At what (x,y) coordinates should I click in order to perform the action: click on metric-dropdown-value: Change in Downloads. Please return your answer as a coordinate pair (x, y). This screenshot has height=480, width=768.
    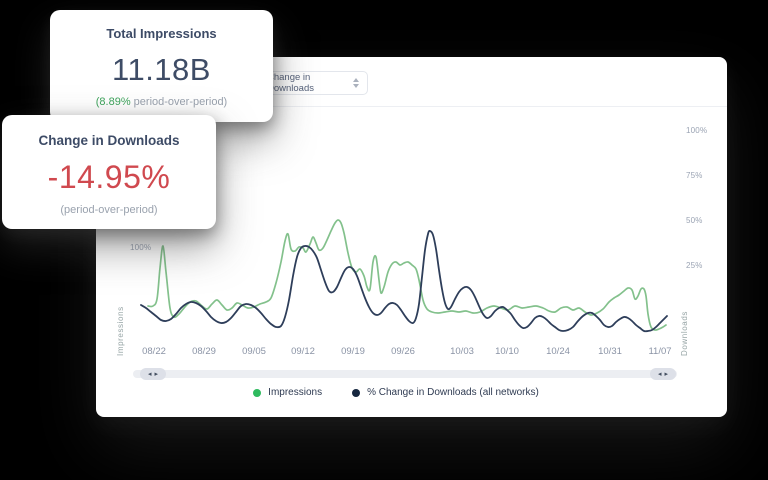
    Looking at the image, I should click on (290, 83).